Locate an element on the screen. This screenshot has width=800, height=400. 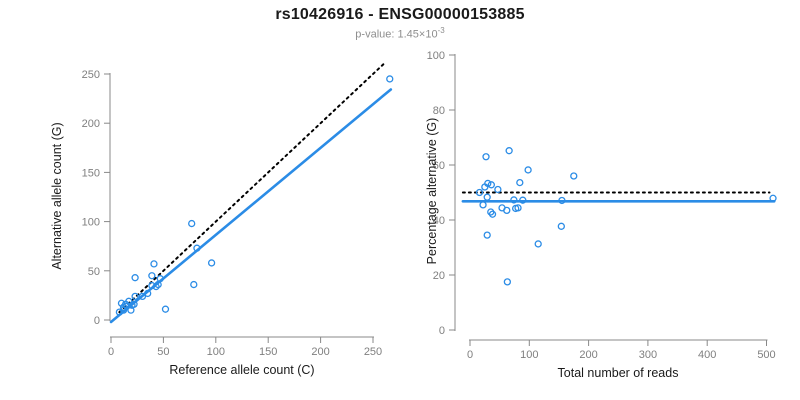
x-tick-label: 50 is located at coordinates (163, 352).